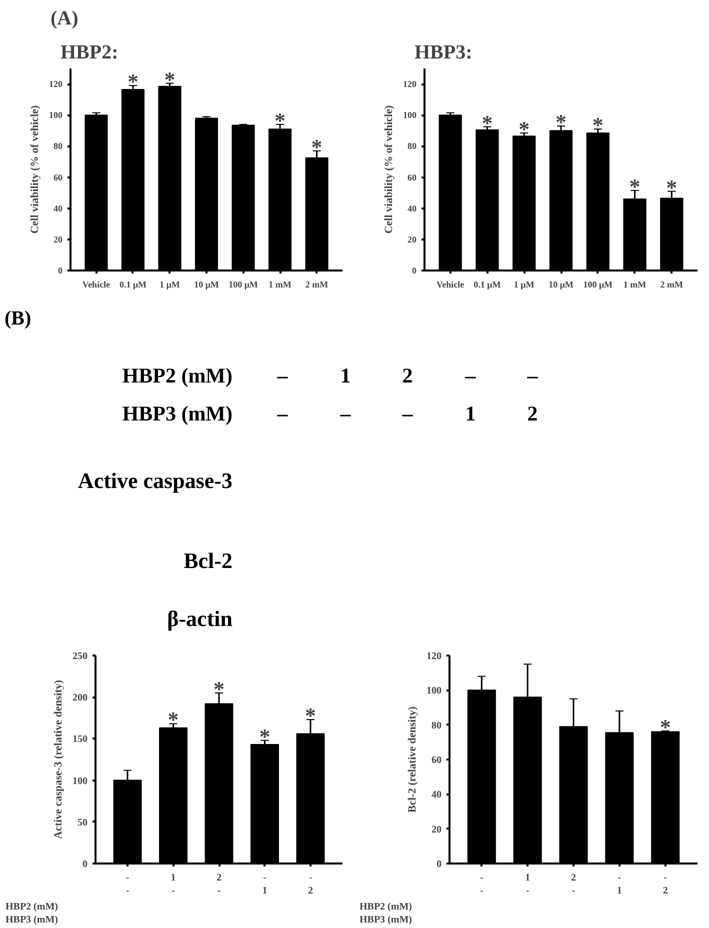 The height and width of the screenshot is (928, 709). I want to click on y-axis-title: Bcl-2 (relative density), so click(412, 759).